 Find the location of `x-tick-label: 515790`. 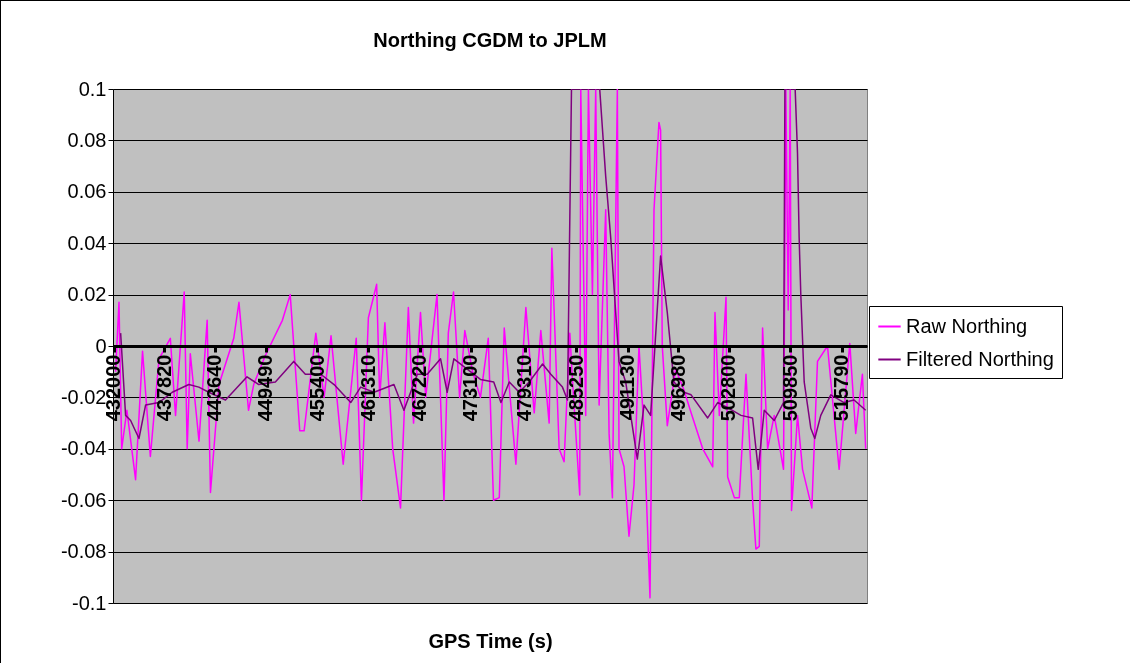

x-tick-label: 515790 is located at coordinates (841, 388).